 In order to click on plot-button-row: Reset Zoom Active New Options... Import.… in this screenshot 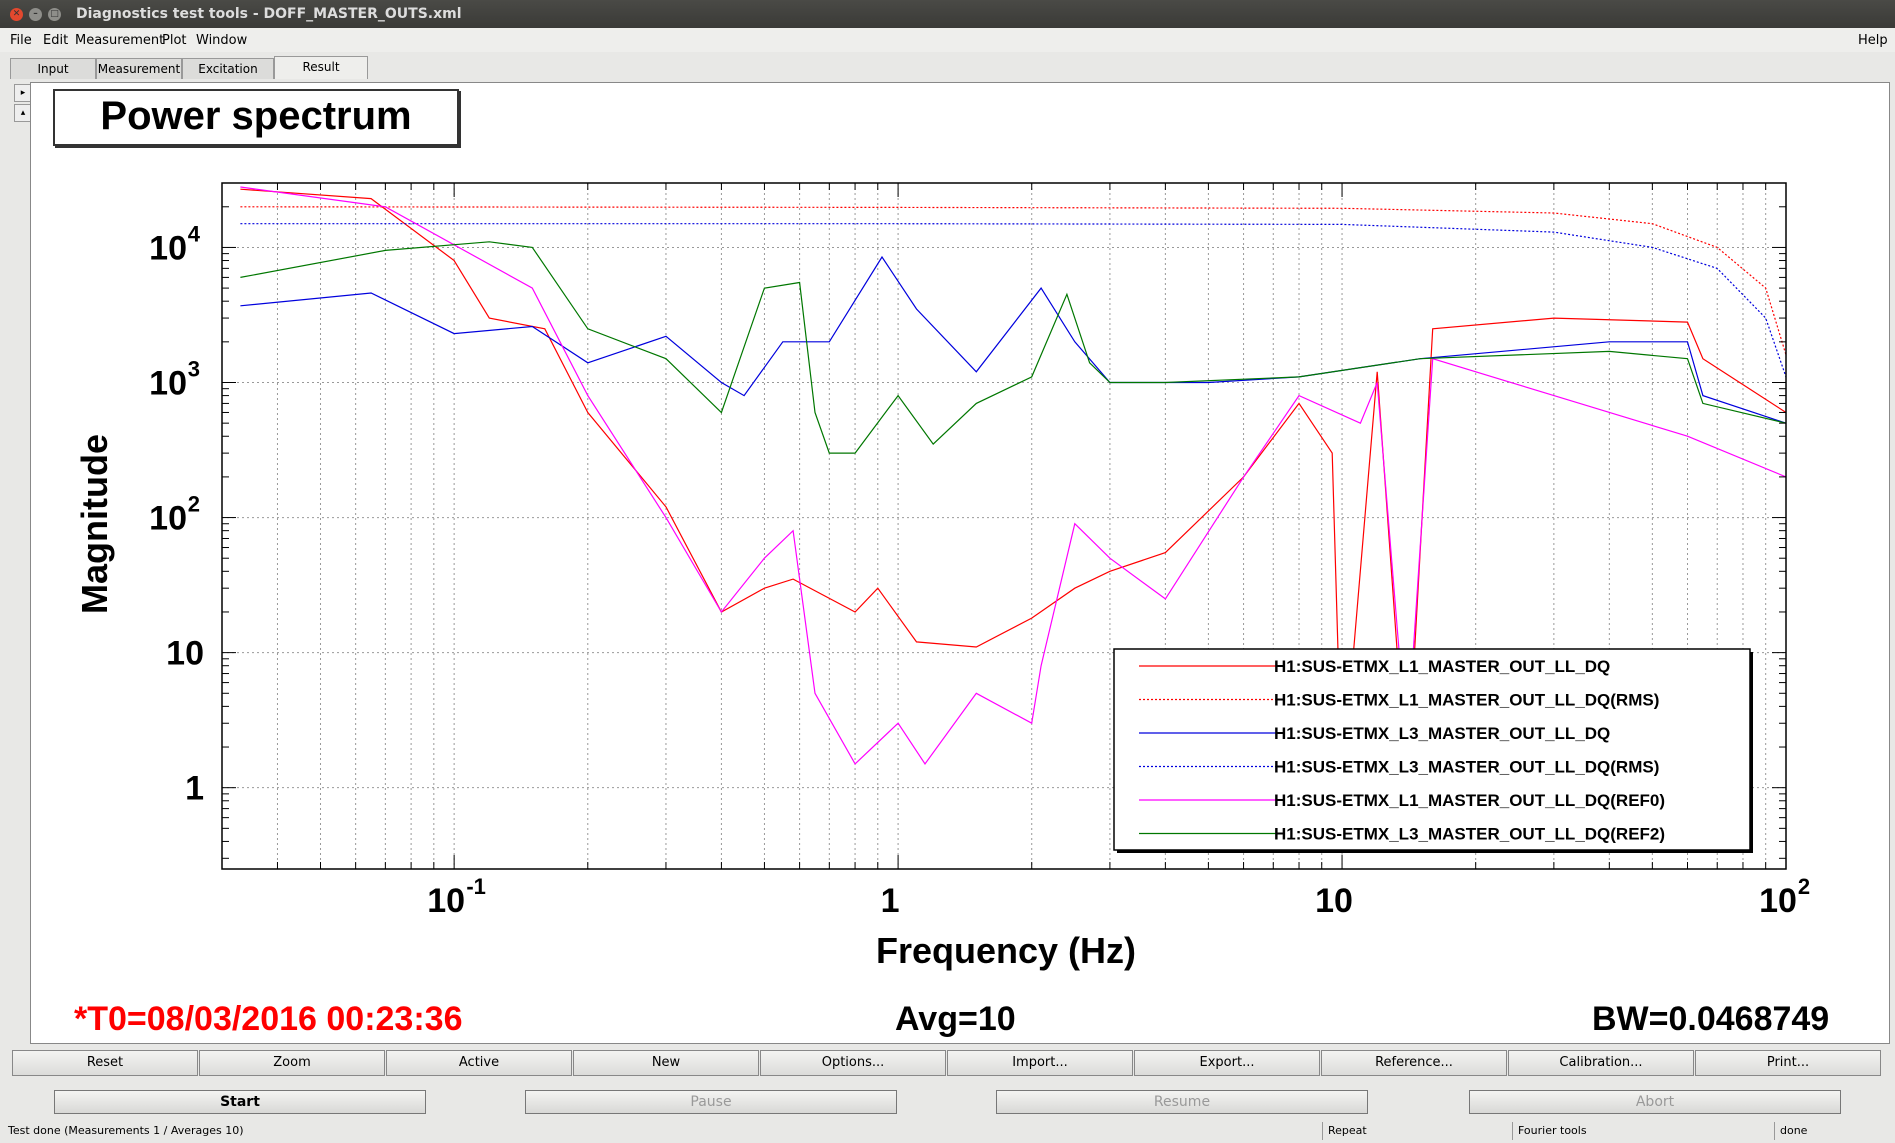, I will do `click(945, 1063)`.